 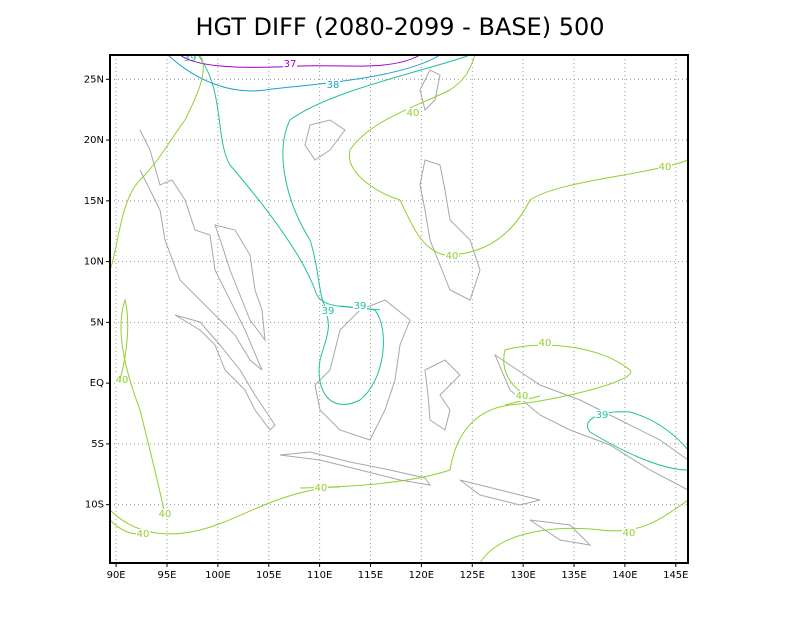 What do you see at coordinates (166, 575) in the screenshot?
I see `x-tick-label: 95E` at bounding box center [166, 575].